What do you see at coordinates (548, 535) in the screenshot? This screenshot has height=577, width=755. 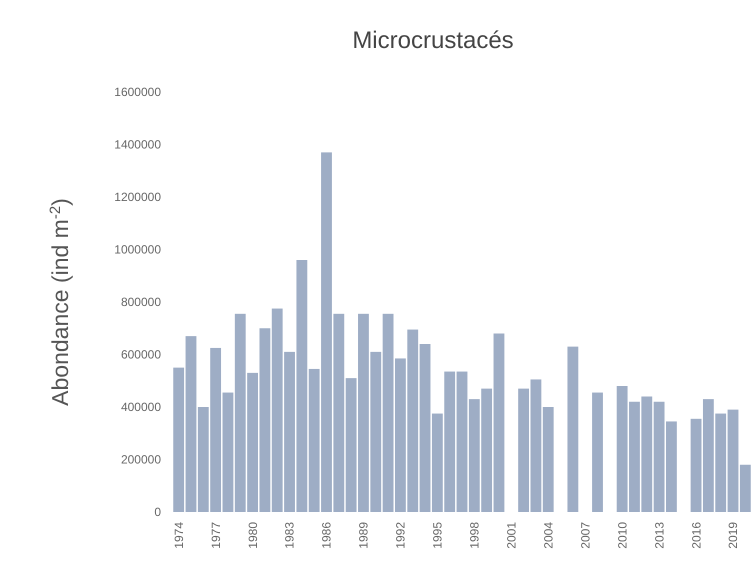 I see `x-tick-label: 2004` at bounding box center [548, 535].